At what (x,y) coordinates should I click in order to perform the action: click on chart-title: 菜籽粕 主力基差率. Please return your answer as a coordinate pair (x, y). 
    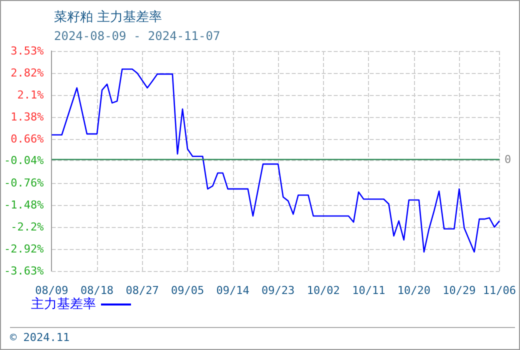
    Looking at the image, I should click on (108, 17).